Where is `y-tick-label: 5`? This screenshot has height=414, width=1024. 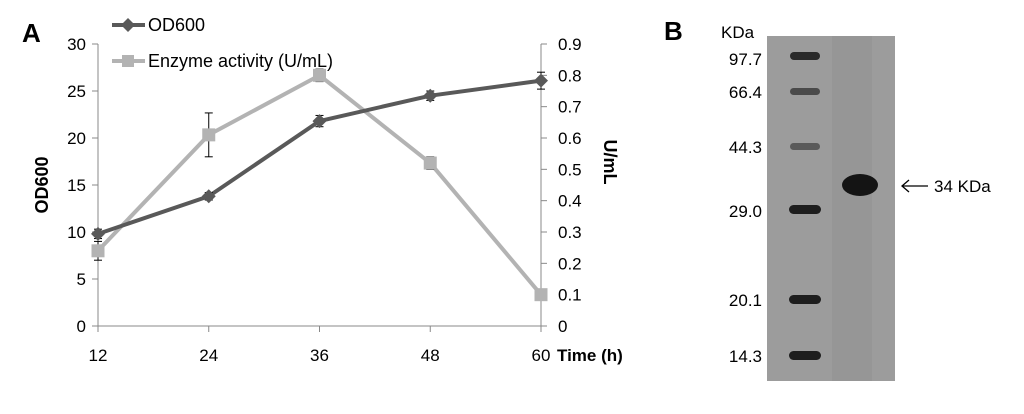 y-tick-label: 5 is located at coordinates (81, 279).